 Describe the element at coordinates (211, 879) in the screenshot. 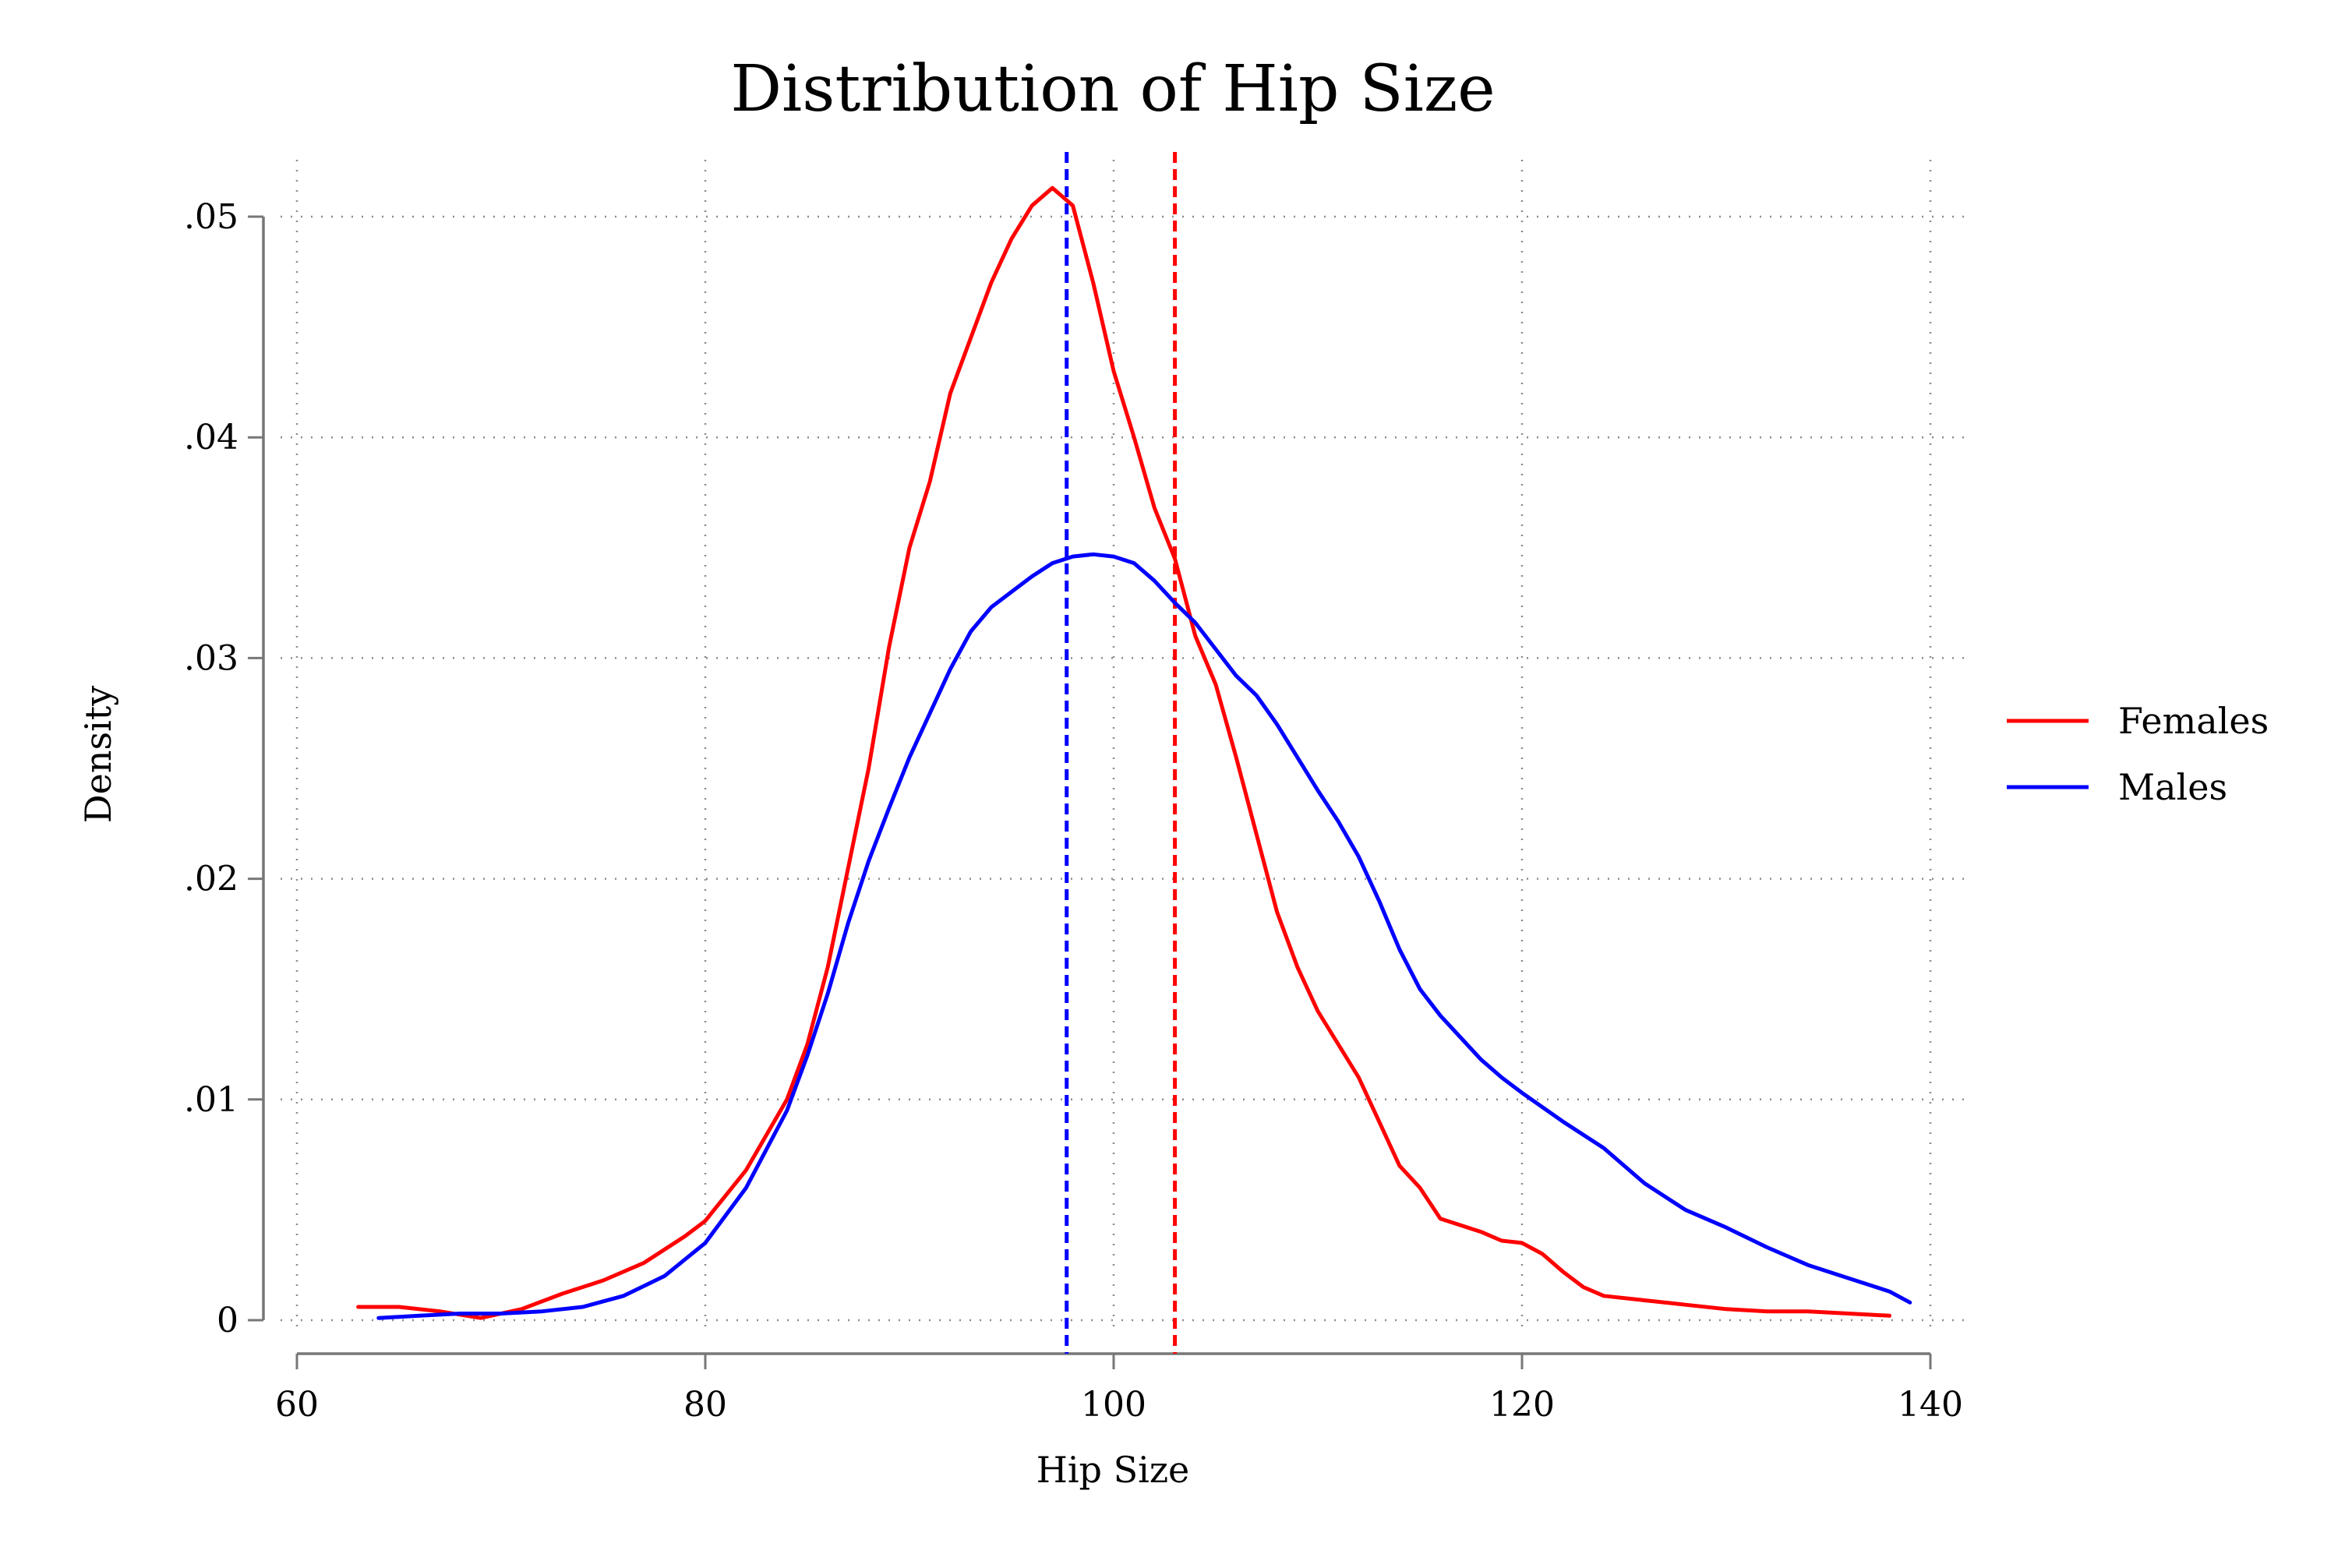

I see `y-tick-label: .02` at that location.